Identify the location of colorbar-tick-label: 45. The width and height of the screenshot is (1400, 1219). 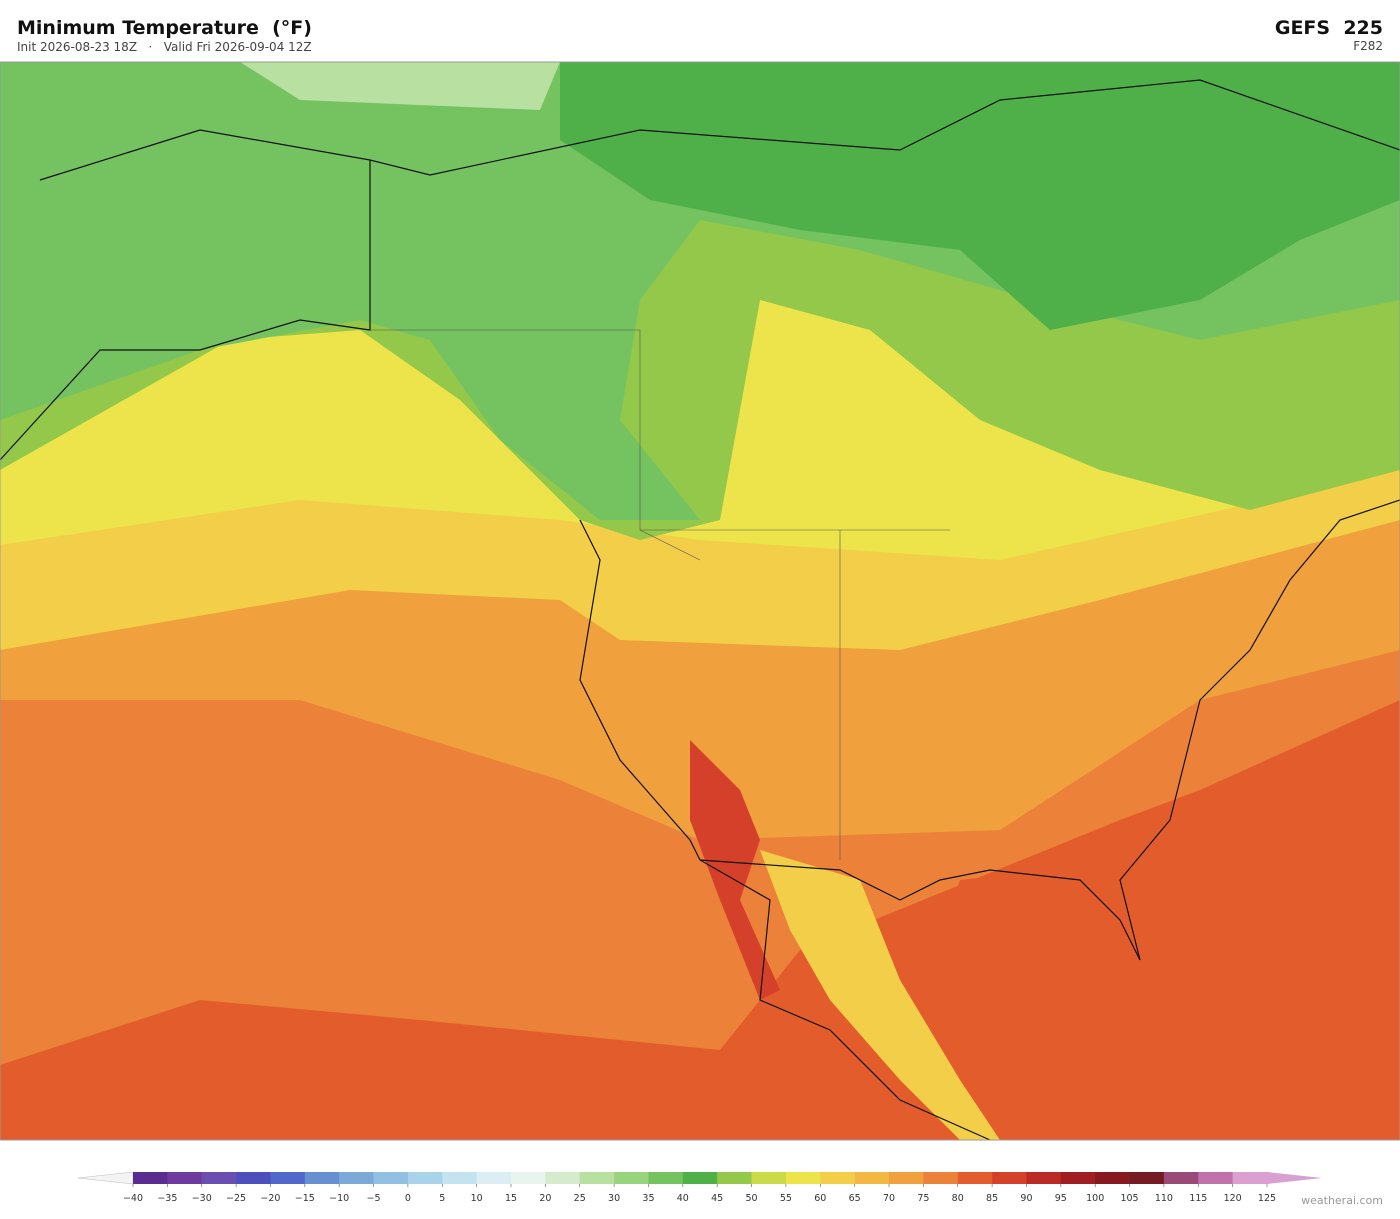
(717, 1198).